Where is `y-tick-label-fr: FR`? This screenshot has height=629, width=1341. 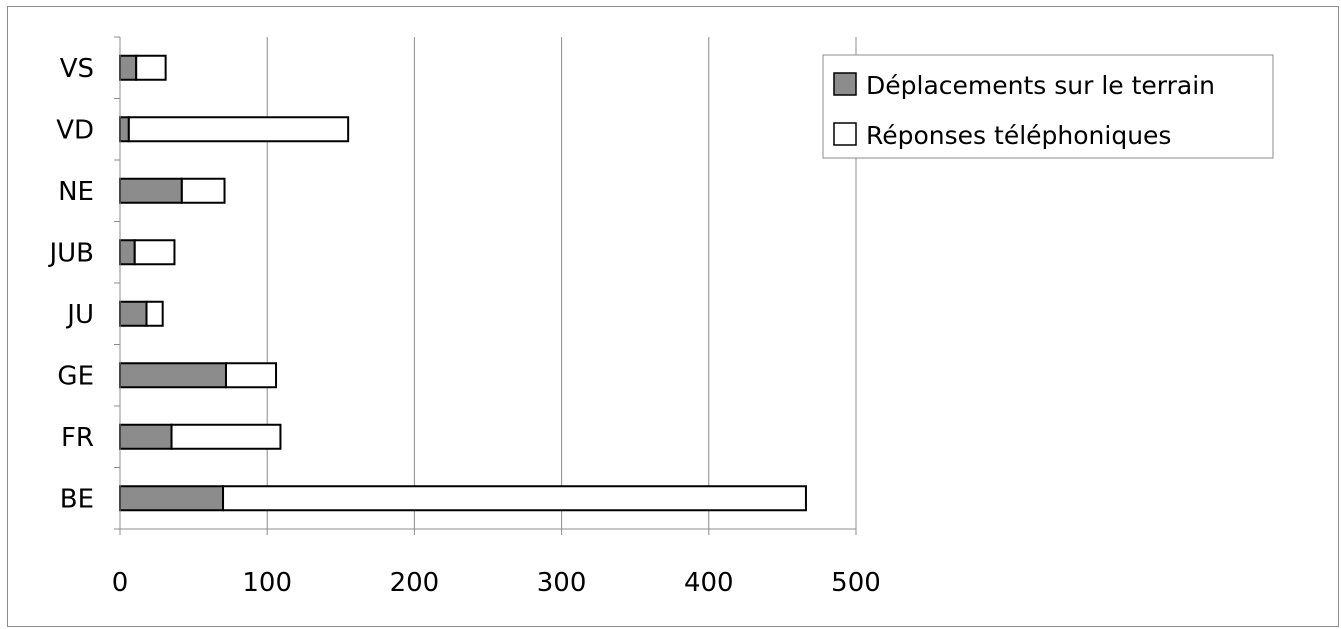
y-tick-label-fr: FR is located at coordinates (77, 438).